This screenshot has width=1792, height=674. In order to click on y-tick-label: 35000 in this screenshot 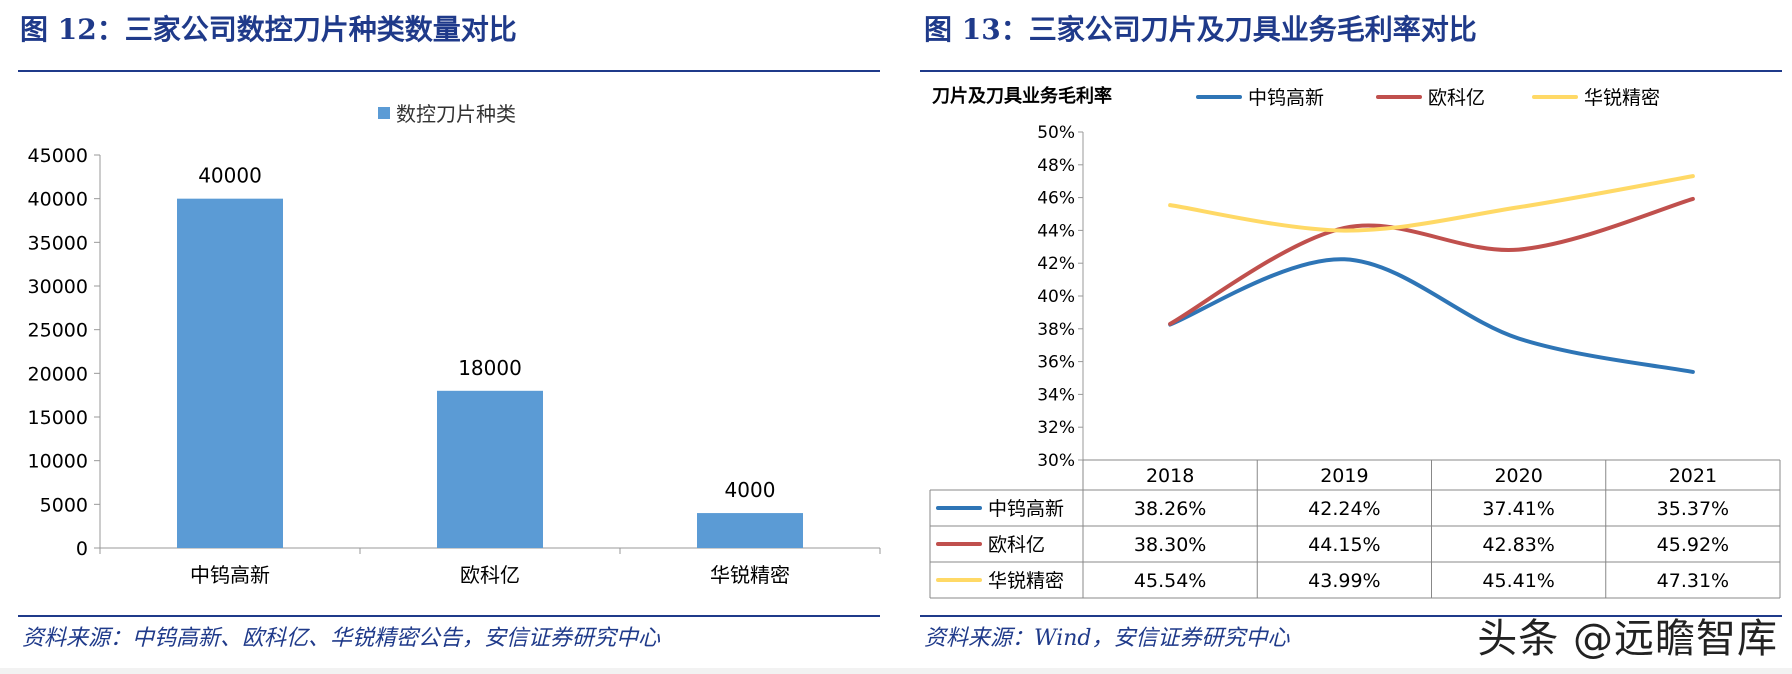, I will do `click(58, 243)`.